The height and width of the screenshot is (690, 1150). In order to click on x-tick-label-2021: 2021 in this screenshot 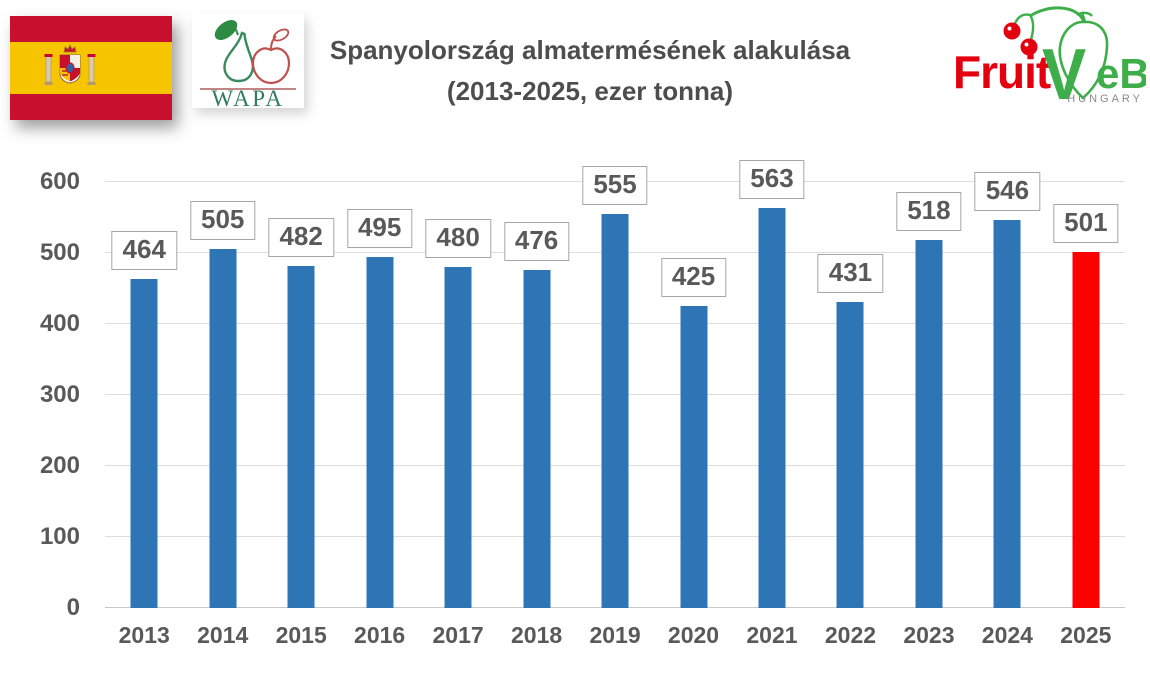, I will do `click(772, 635)`.